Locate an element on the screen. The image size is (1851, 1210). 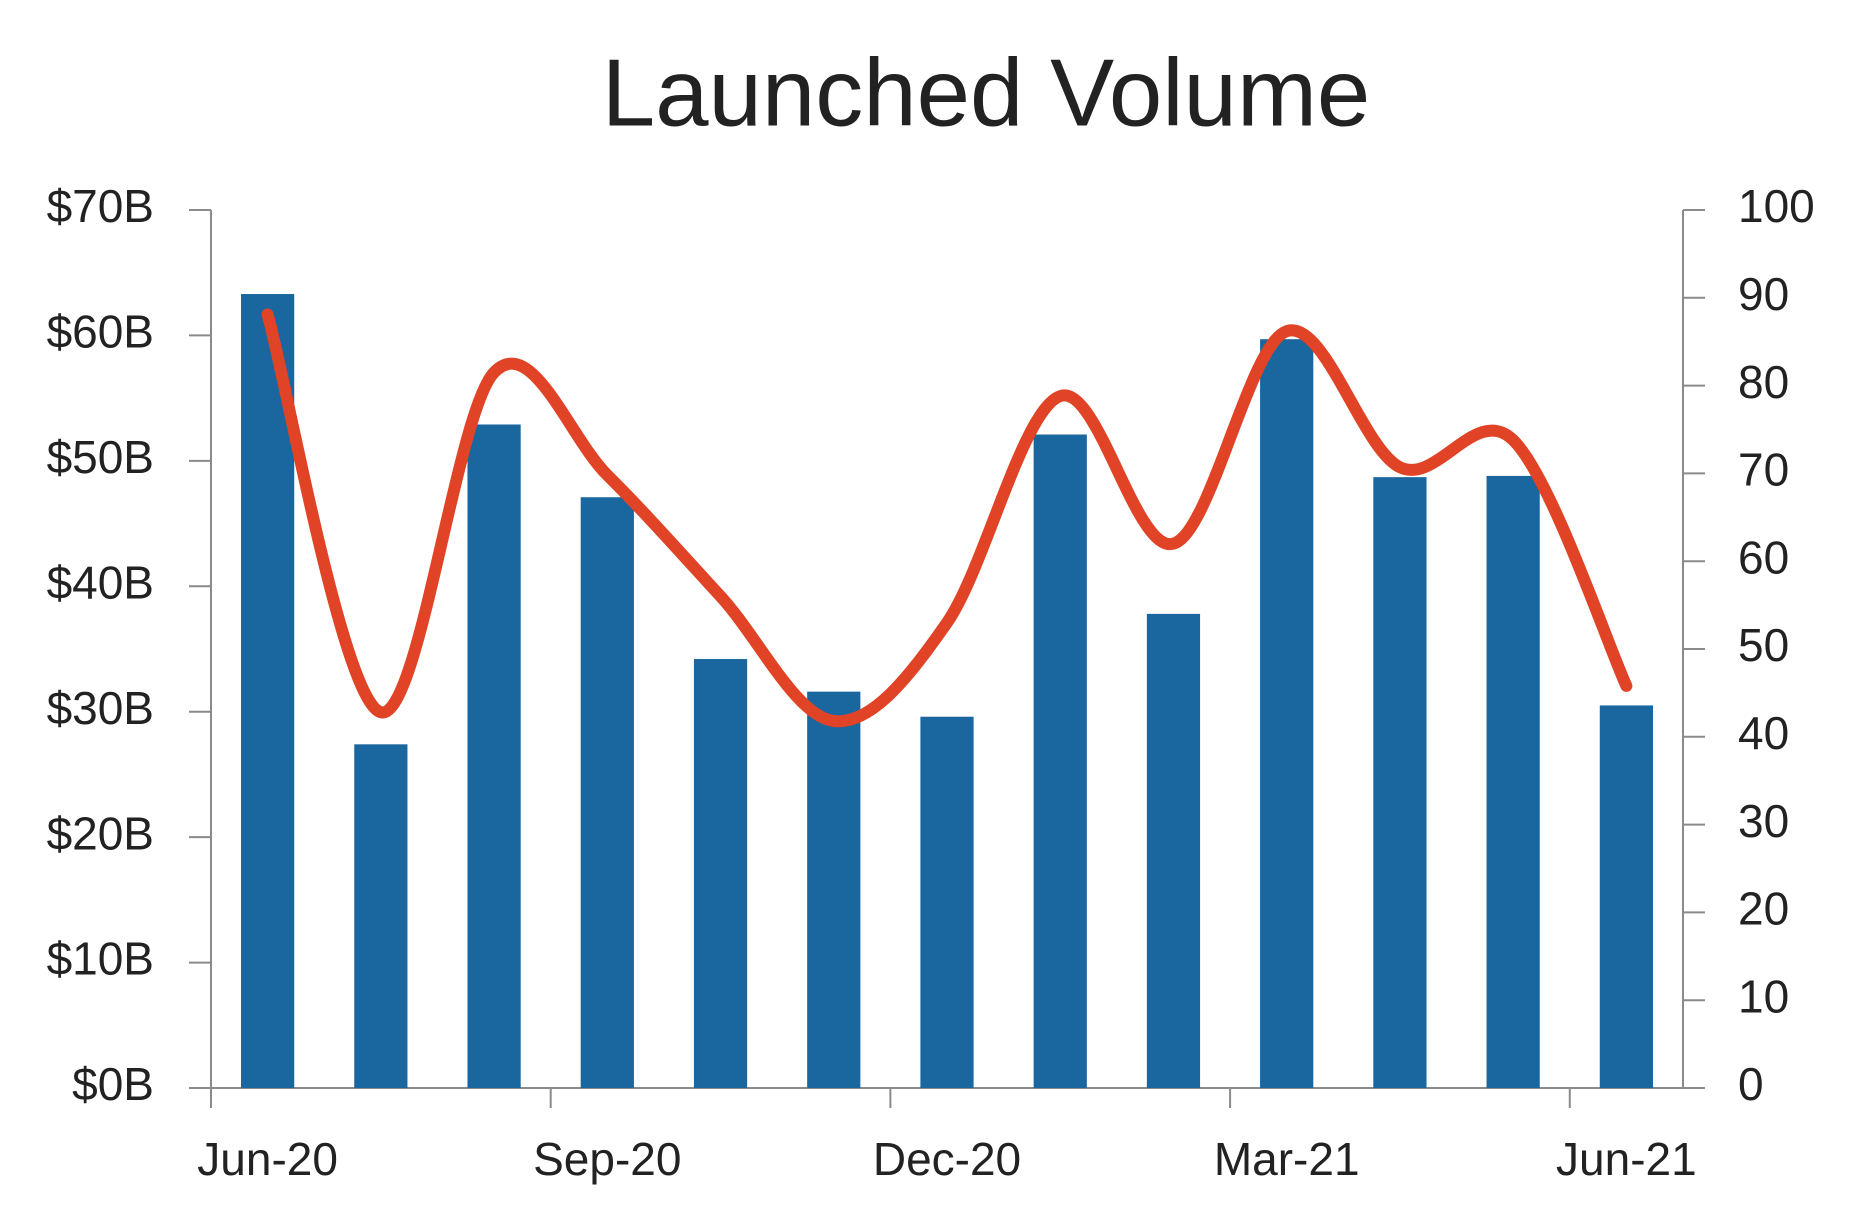
y-tick-label: $10B is located at coordinates (100, 959).